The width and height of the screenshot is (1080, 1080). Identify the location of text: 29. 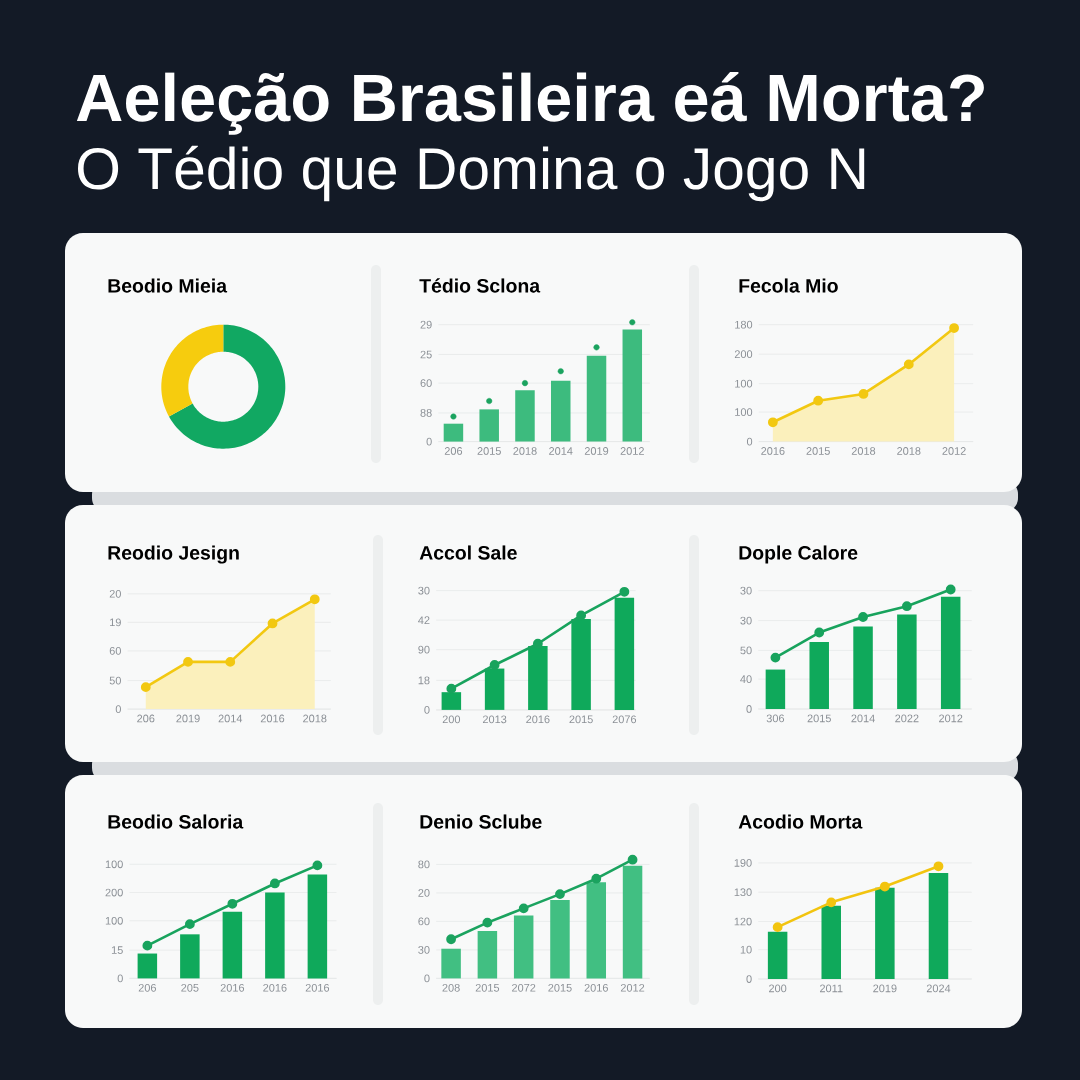
(426, 324).